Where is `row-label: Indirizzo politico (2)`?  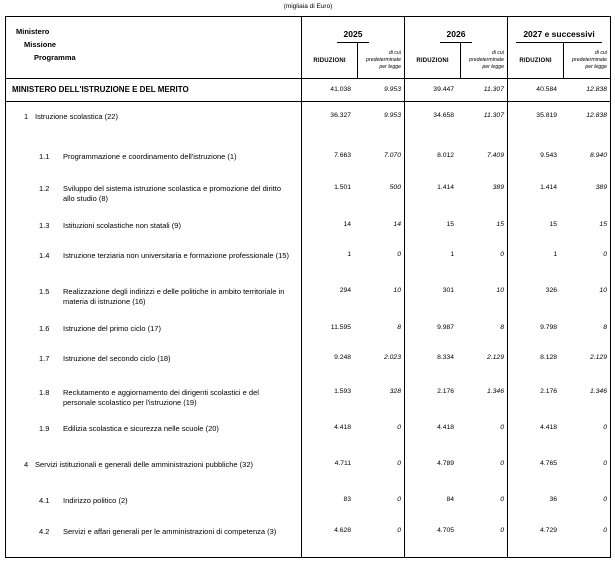 row-label: Indirizzo politico (2) is located at coordinates (95, 500).